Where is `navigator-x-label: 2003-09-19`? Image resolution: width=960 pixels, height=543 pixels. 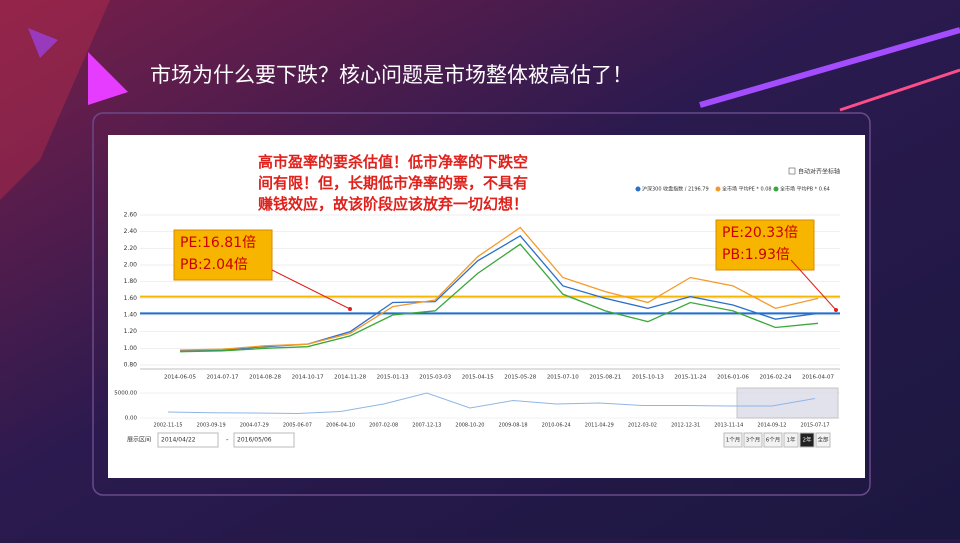
navigator-x-label: 2003-09-19 is located at coordinates (211, 426).